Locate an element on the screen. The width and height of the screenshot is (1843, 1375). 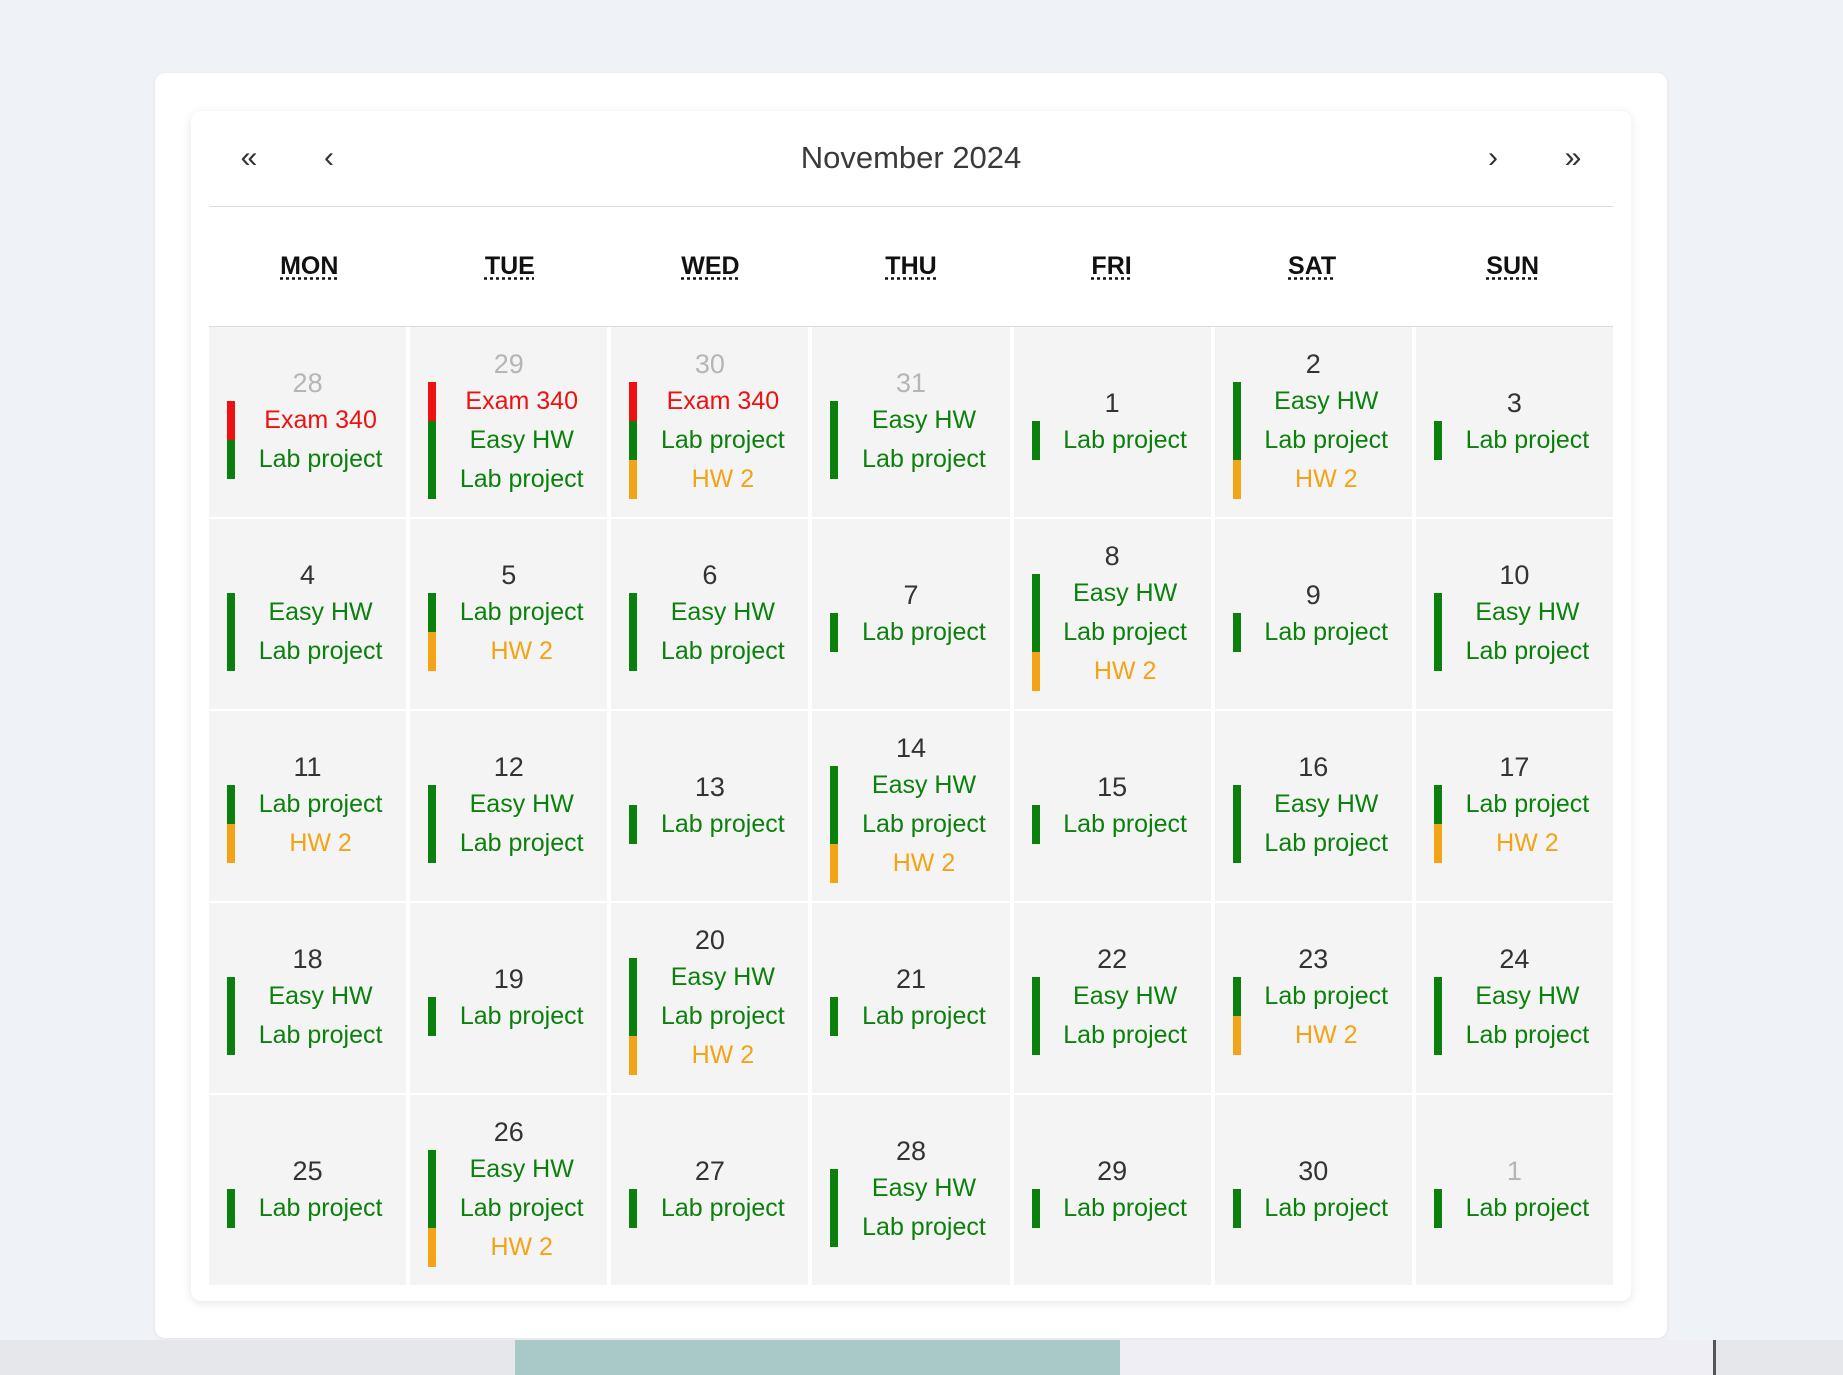
prev-year-button: « is located at coordinates (249, 157).